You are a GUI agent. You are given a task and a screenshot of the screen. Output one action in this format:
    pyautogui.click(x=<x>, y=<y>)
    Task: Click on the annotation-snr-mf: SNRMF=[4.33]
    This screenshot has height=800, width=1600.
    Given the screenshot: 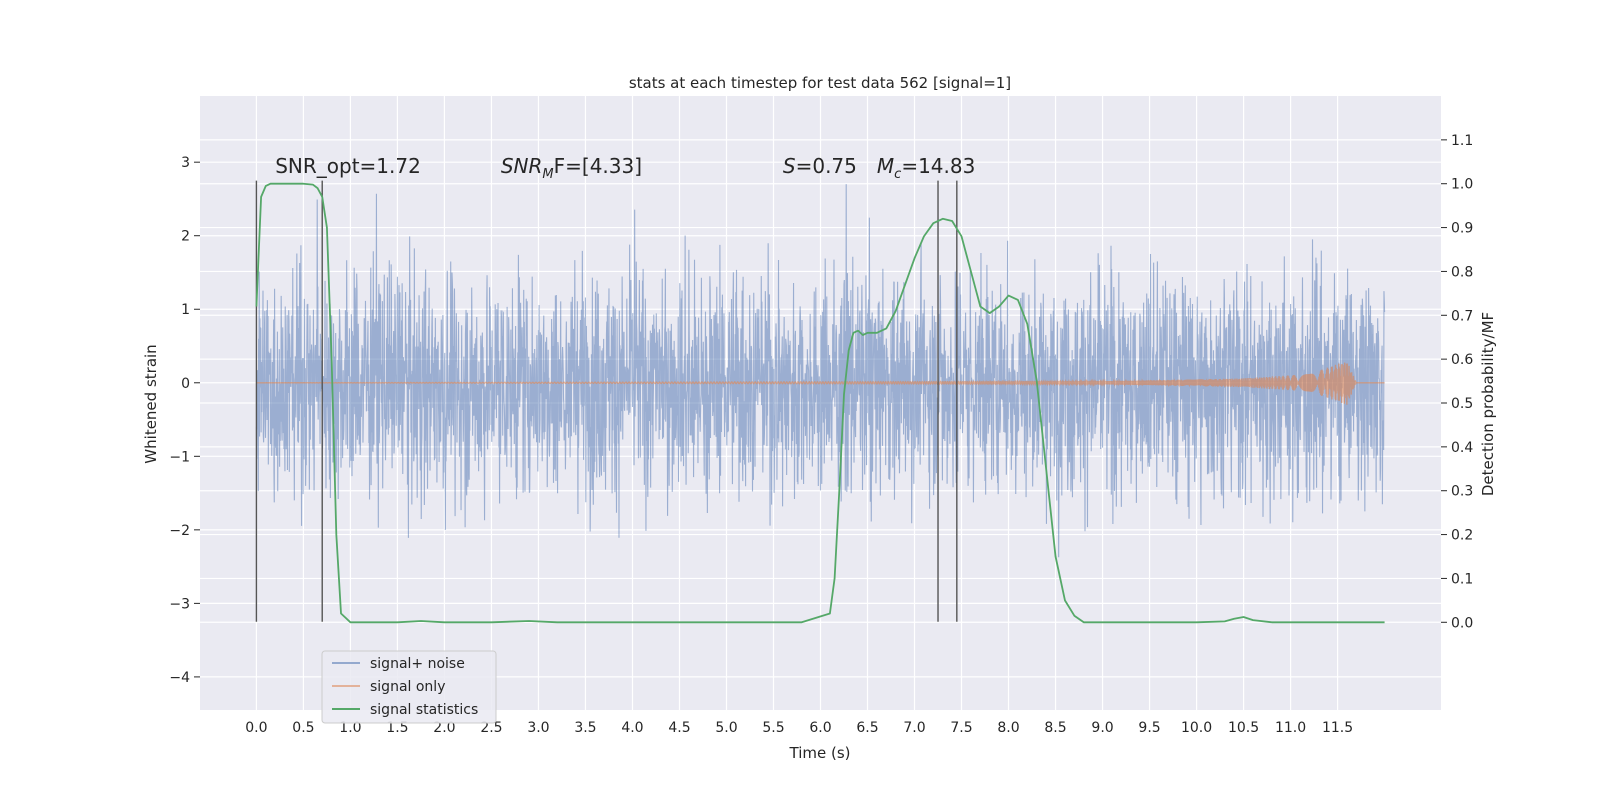 What is the action you would take?
    pyautogui.click(x=571, y=168)
    